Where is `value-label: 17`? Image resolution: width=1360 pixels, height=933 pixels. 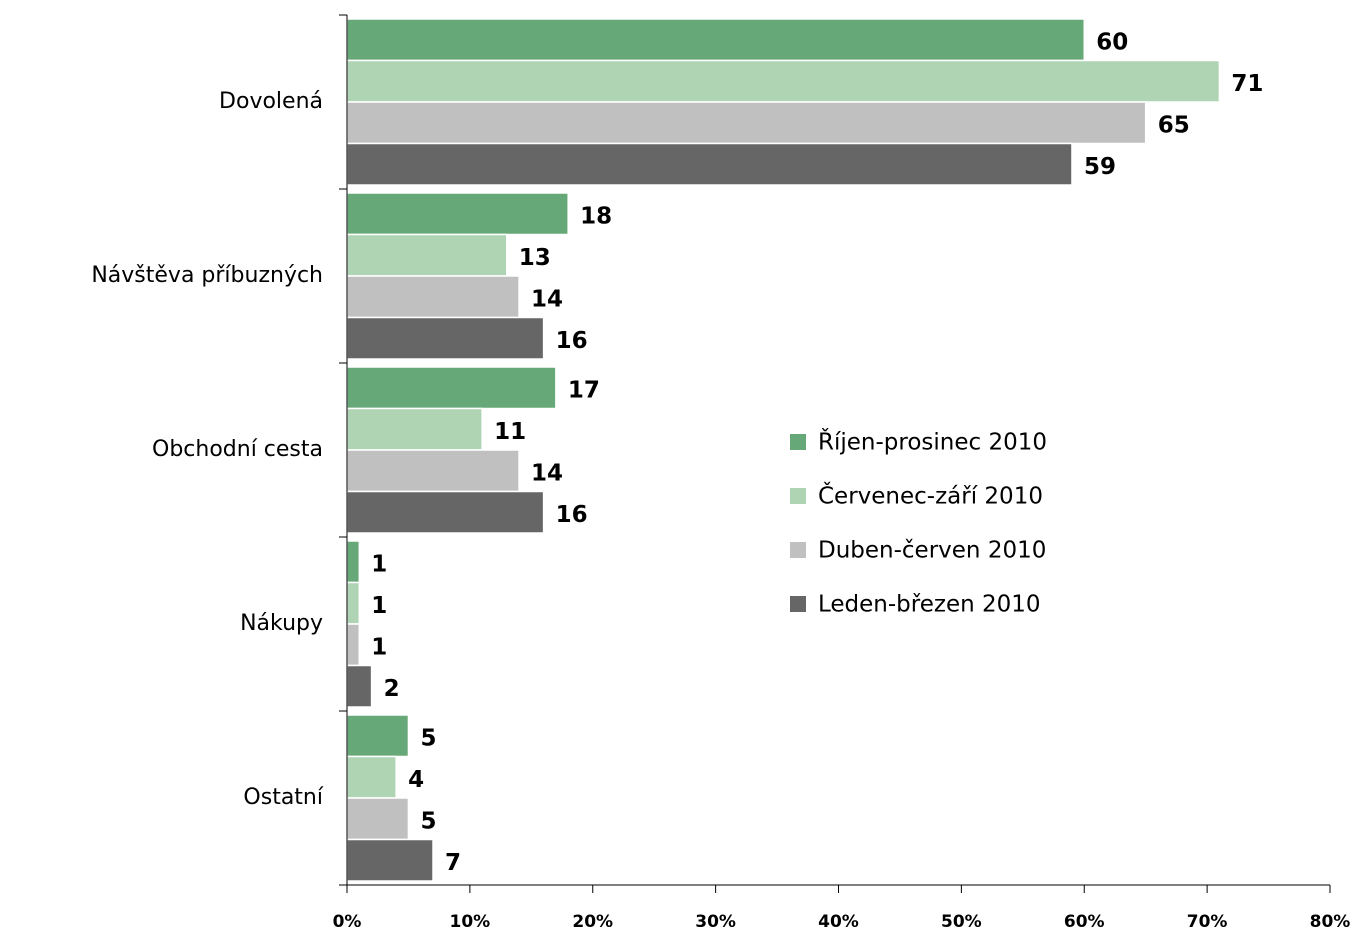 value-label: 17 is located at coordinates (584, 390).